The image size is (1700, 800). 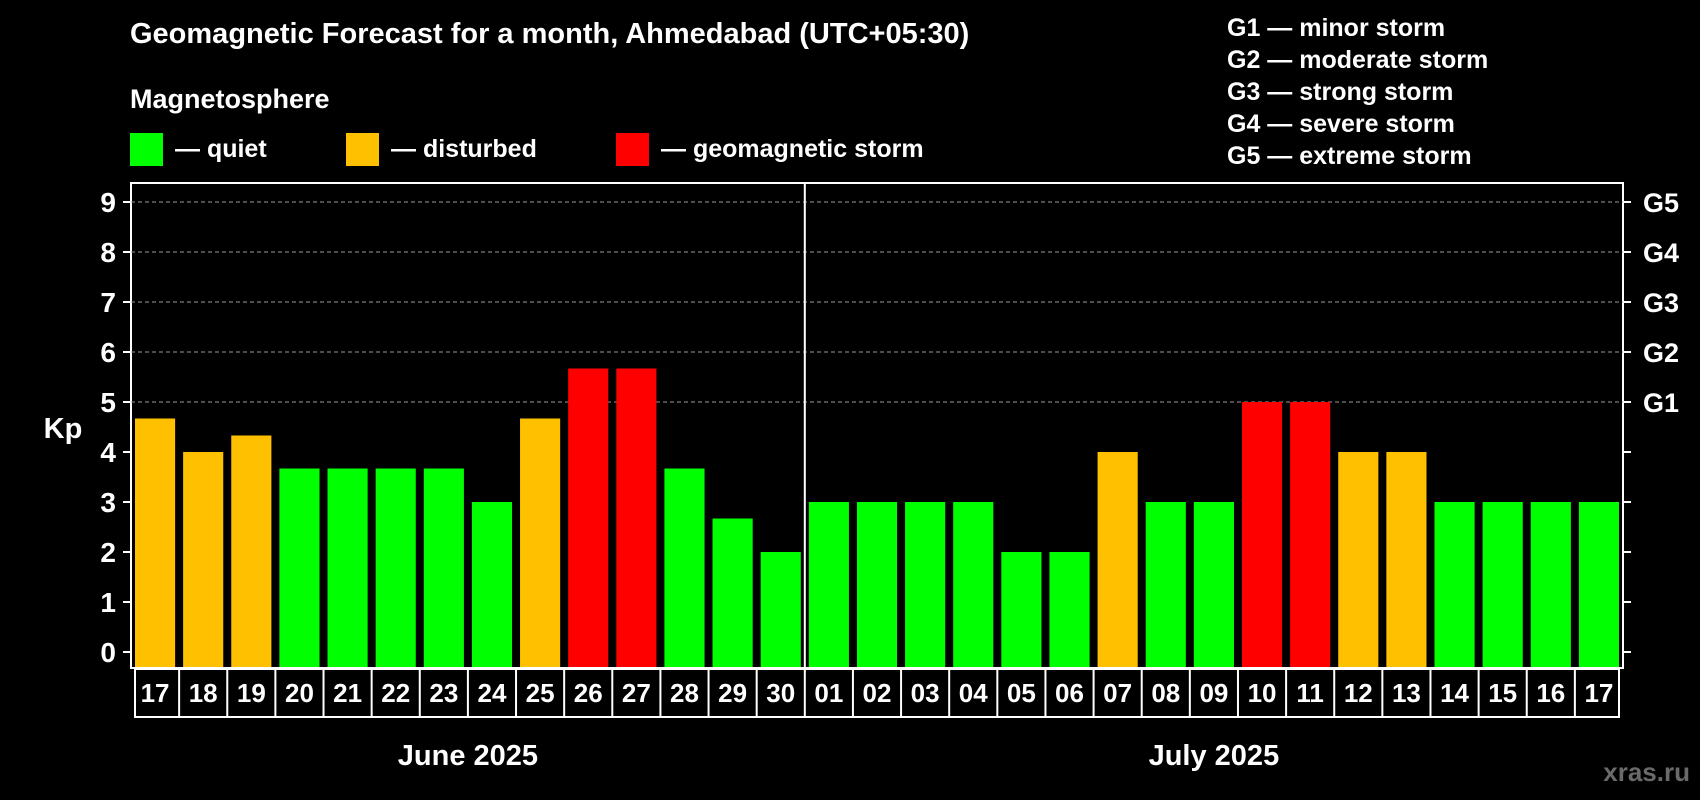 What do you see at coordinates (108, 402) in the screenshot?
I see `y-tick-label-5: 5` at bounding box center [108, 402].